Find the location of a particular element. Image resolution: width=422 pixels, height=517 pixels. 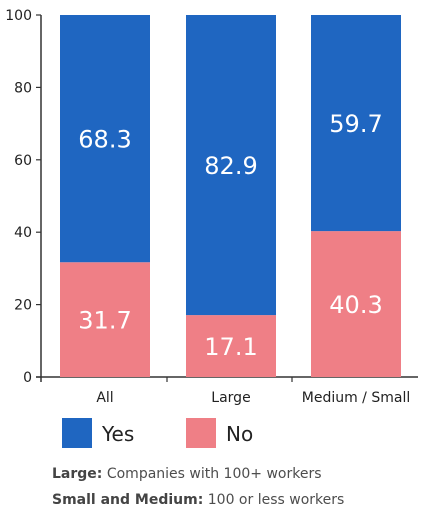

footnote-text: Companies with 100+ workers is located at coordinates (212, 474).